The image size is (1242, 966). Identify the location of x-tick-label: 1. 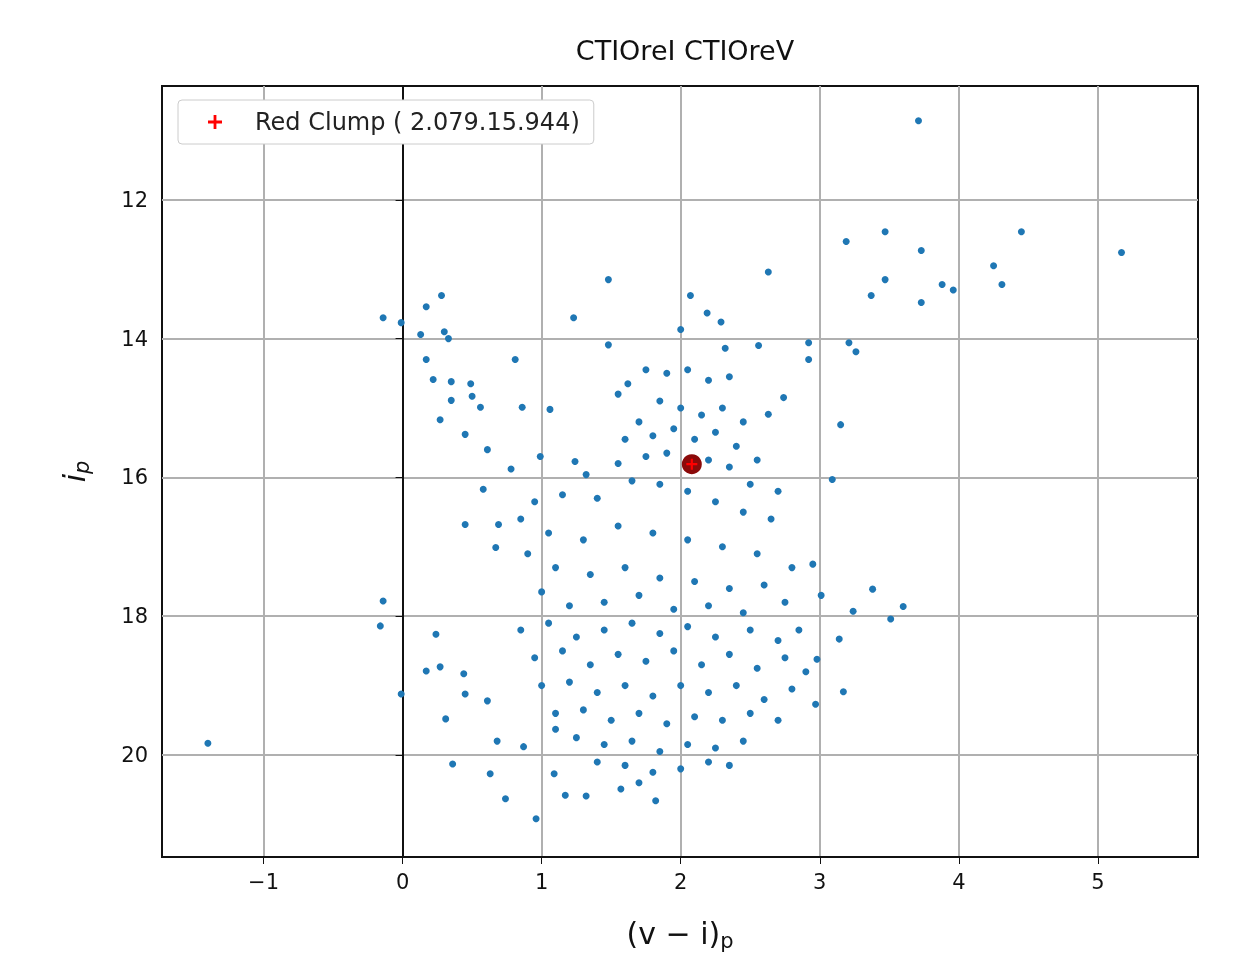
(541, 881).